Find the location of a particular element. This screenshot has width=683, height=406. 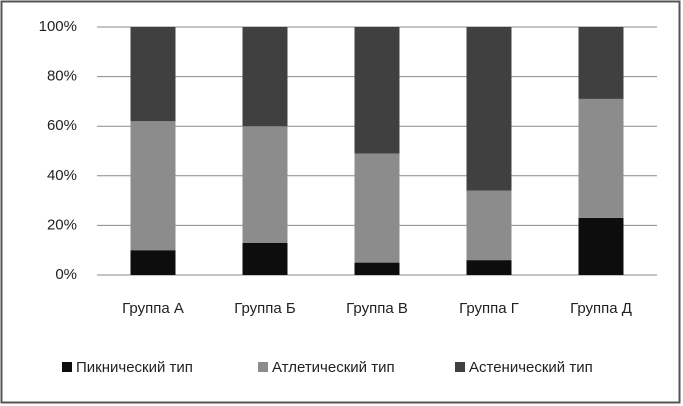

y-tick-label: 0% is located at coordinates (66, 274).